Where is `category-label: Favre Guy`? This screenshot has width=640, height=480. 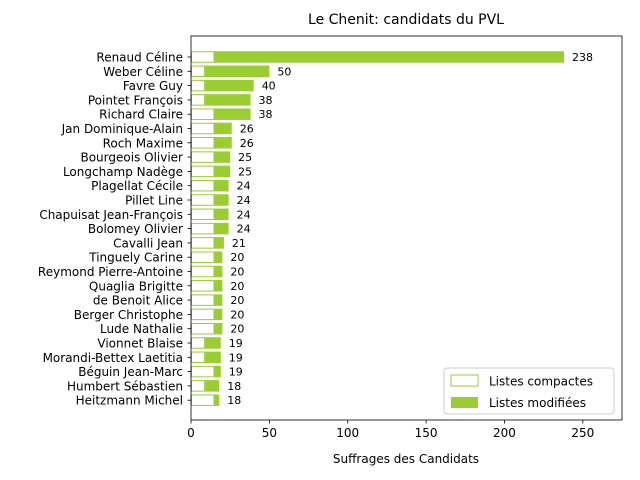 category-label: Favre Guy is located at coordinates (153, 86).